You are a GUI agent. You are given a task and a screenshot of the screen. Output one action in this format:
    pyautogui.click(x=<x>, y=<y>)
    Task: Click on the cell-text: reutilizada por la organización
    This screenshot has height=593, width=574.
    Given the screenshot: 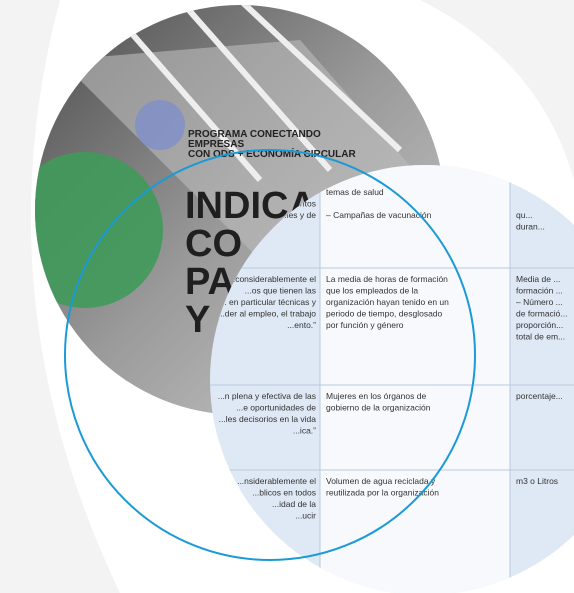 What is the action you would take?
    pyautogui.click(x=382, y=493)
    